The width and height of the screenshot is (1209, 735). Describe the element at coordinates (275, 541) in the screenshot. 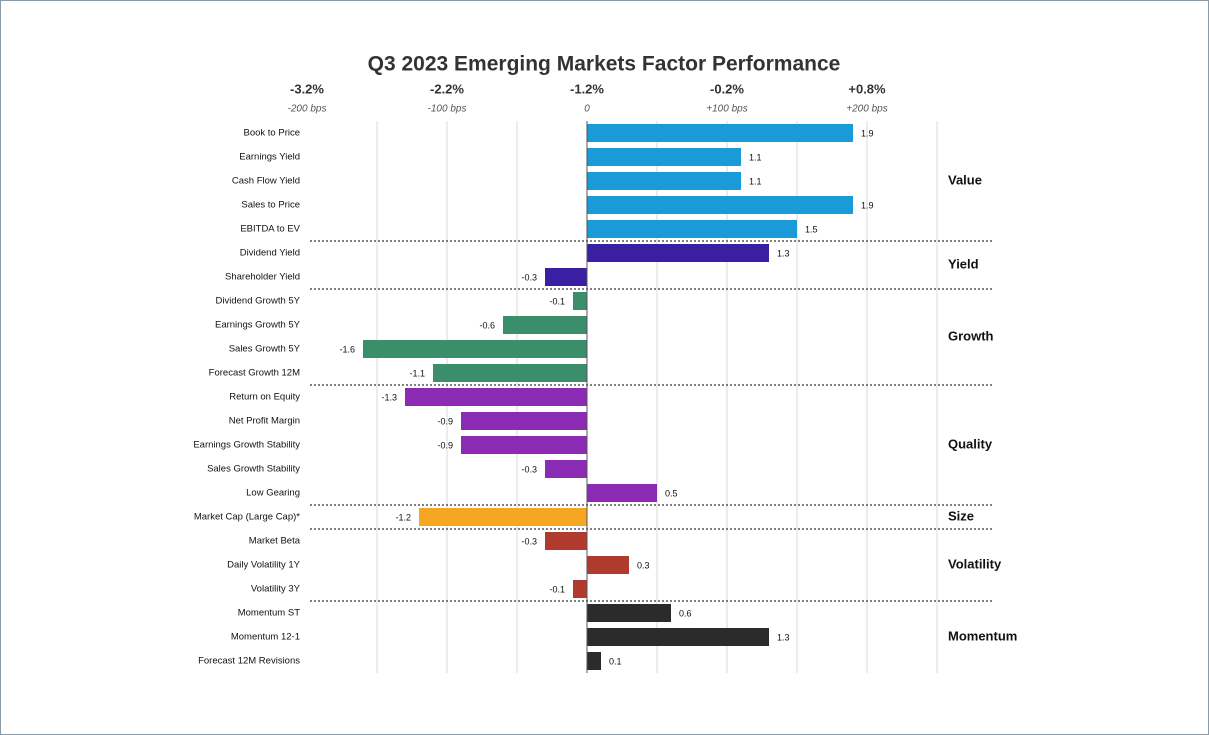

I see `category-label: Market Beta` at that location.